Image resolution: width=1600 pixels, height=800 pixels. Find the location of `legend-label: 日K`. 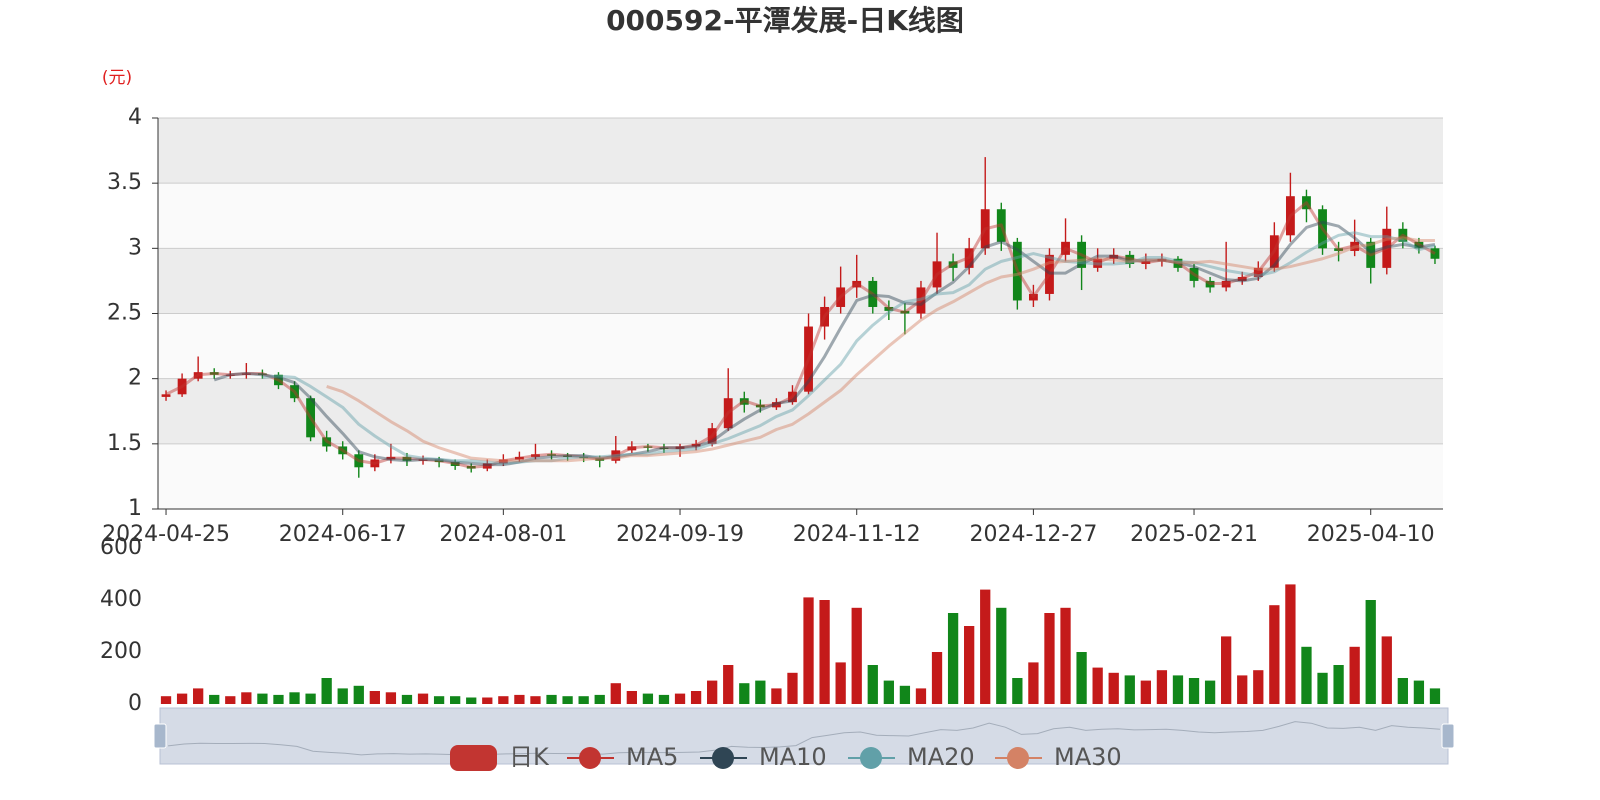

legend-label: 日K is located at coordinates (529, 757).